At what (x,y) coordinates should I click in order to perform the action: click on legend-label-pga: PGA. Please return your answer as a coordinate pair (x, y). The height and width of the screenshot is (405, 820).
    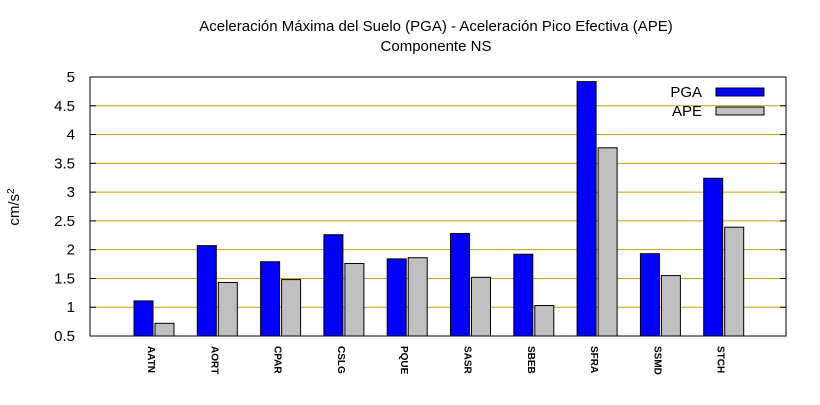
    Looking at the image, I should click on (686, 92).